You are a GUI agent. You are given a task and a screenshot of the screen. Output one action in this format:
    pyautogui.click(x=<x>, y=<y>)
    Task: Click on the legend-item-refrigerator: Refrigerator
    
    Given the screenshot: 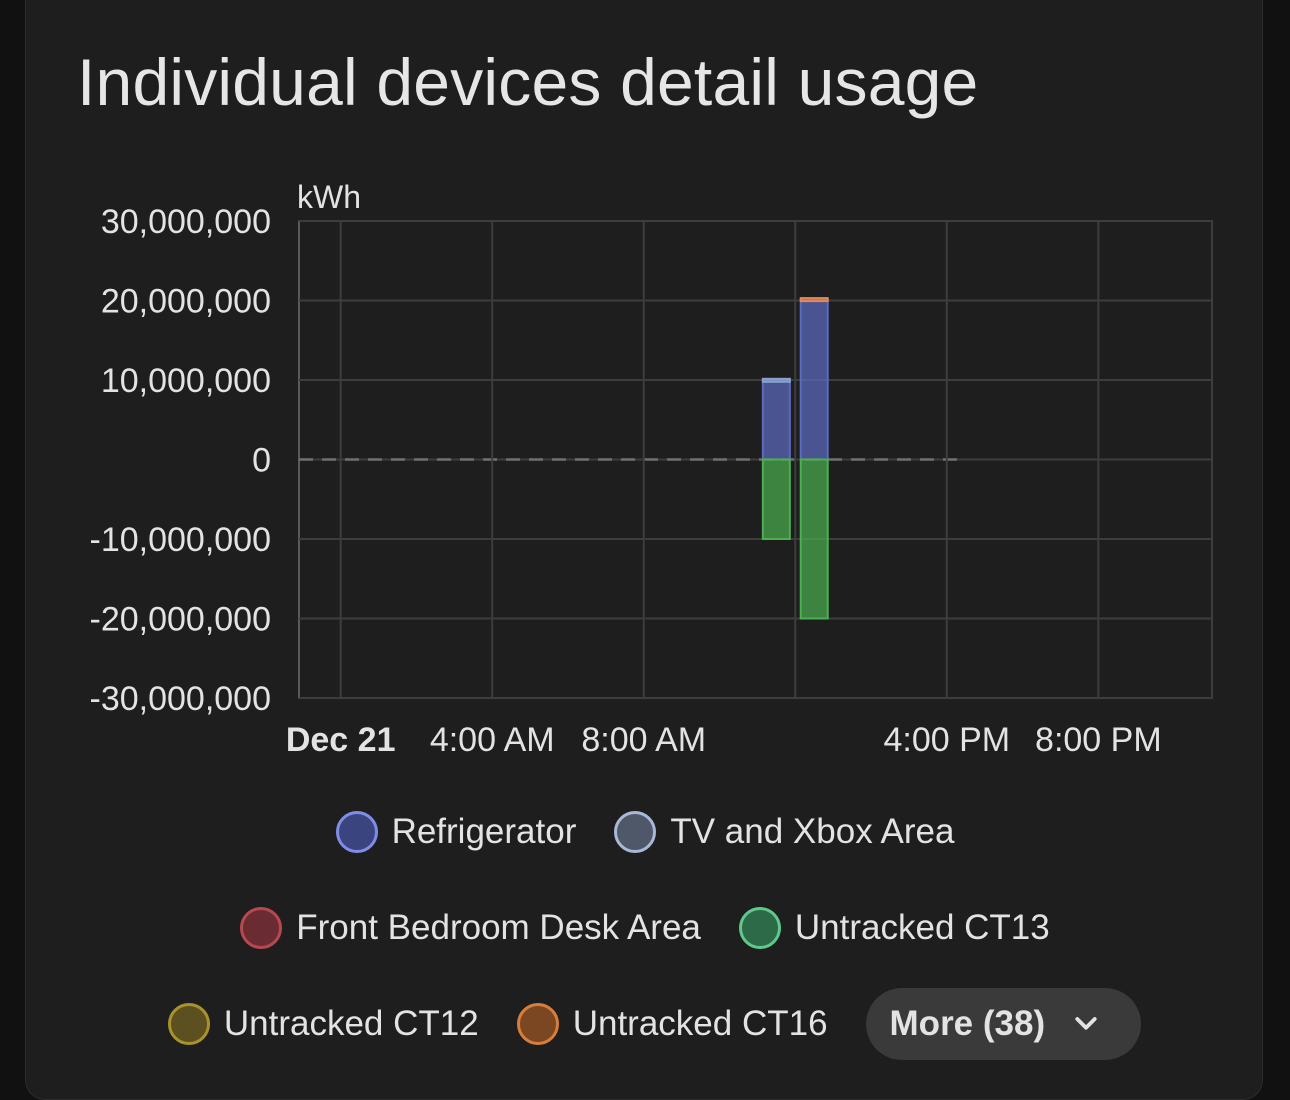 What is the action you would take?
    pyautogui.click(x=456, y=832)
    